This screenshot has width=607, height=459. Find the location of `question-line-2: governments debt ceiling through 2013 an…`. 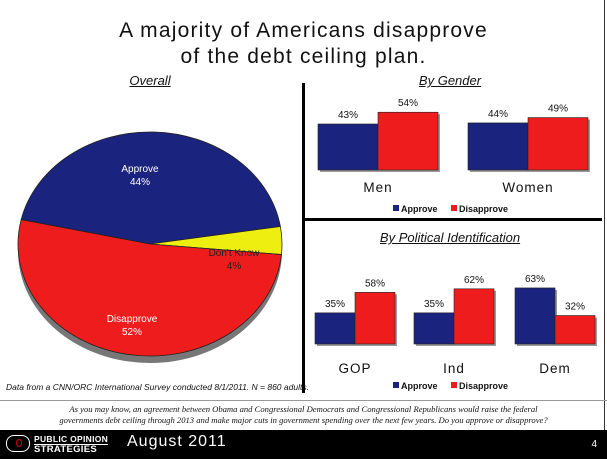

question-line-2: governments debt ceiling through 2013 an… is located at coordinates (303, 420).